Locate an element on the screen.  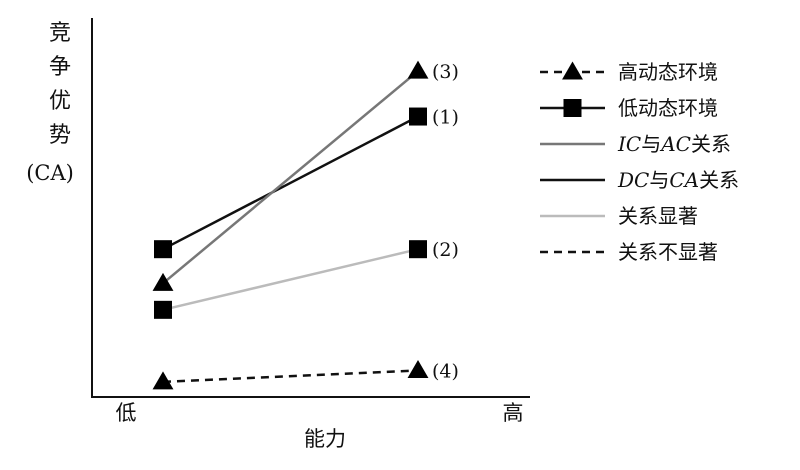
x-tick-label-high: 高 is located at coordinates (513, 413).